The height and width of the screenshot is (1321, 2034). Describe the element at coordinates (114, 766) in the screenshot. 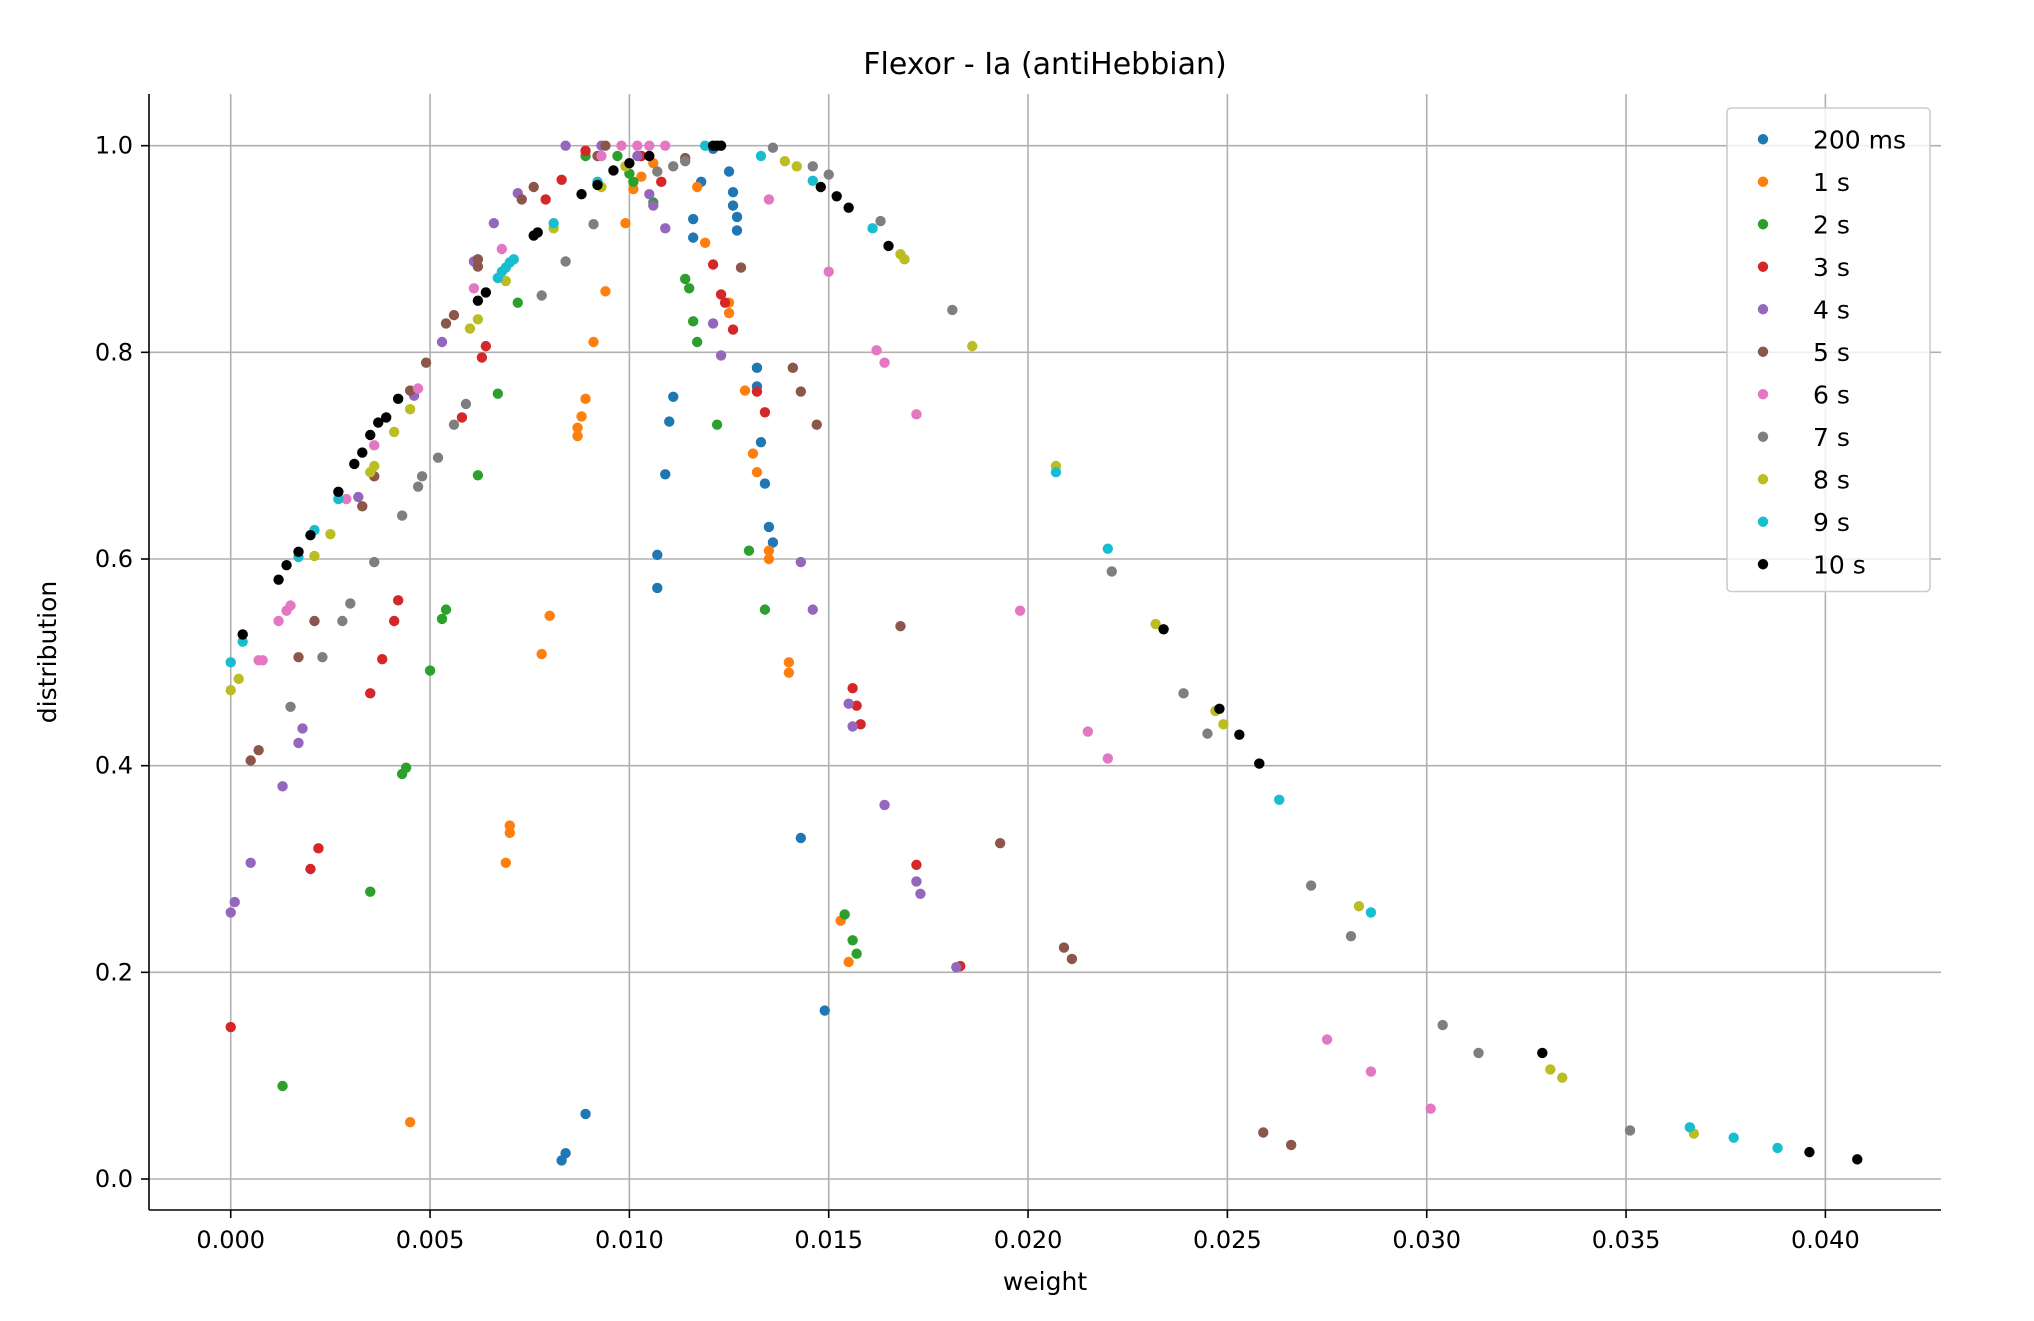

I see `y-tick-label: 0.4` at that location.